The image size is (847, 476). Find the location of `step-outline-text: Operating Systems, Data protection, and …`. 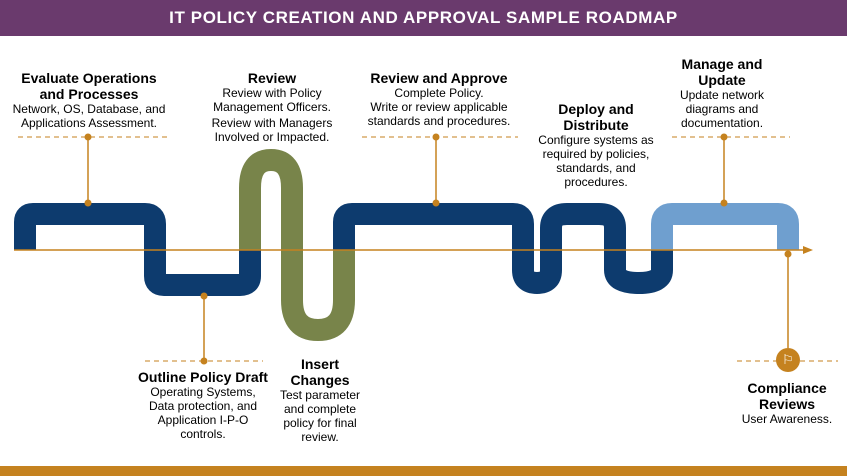

step-outline-text: Operating Systems, Data protection, and … is located at coordinates (203, 413).